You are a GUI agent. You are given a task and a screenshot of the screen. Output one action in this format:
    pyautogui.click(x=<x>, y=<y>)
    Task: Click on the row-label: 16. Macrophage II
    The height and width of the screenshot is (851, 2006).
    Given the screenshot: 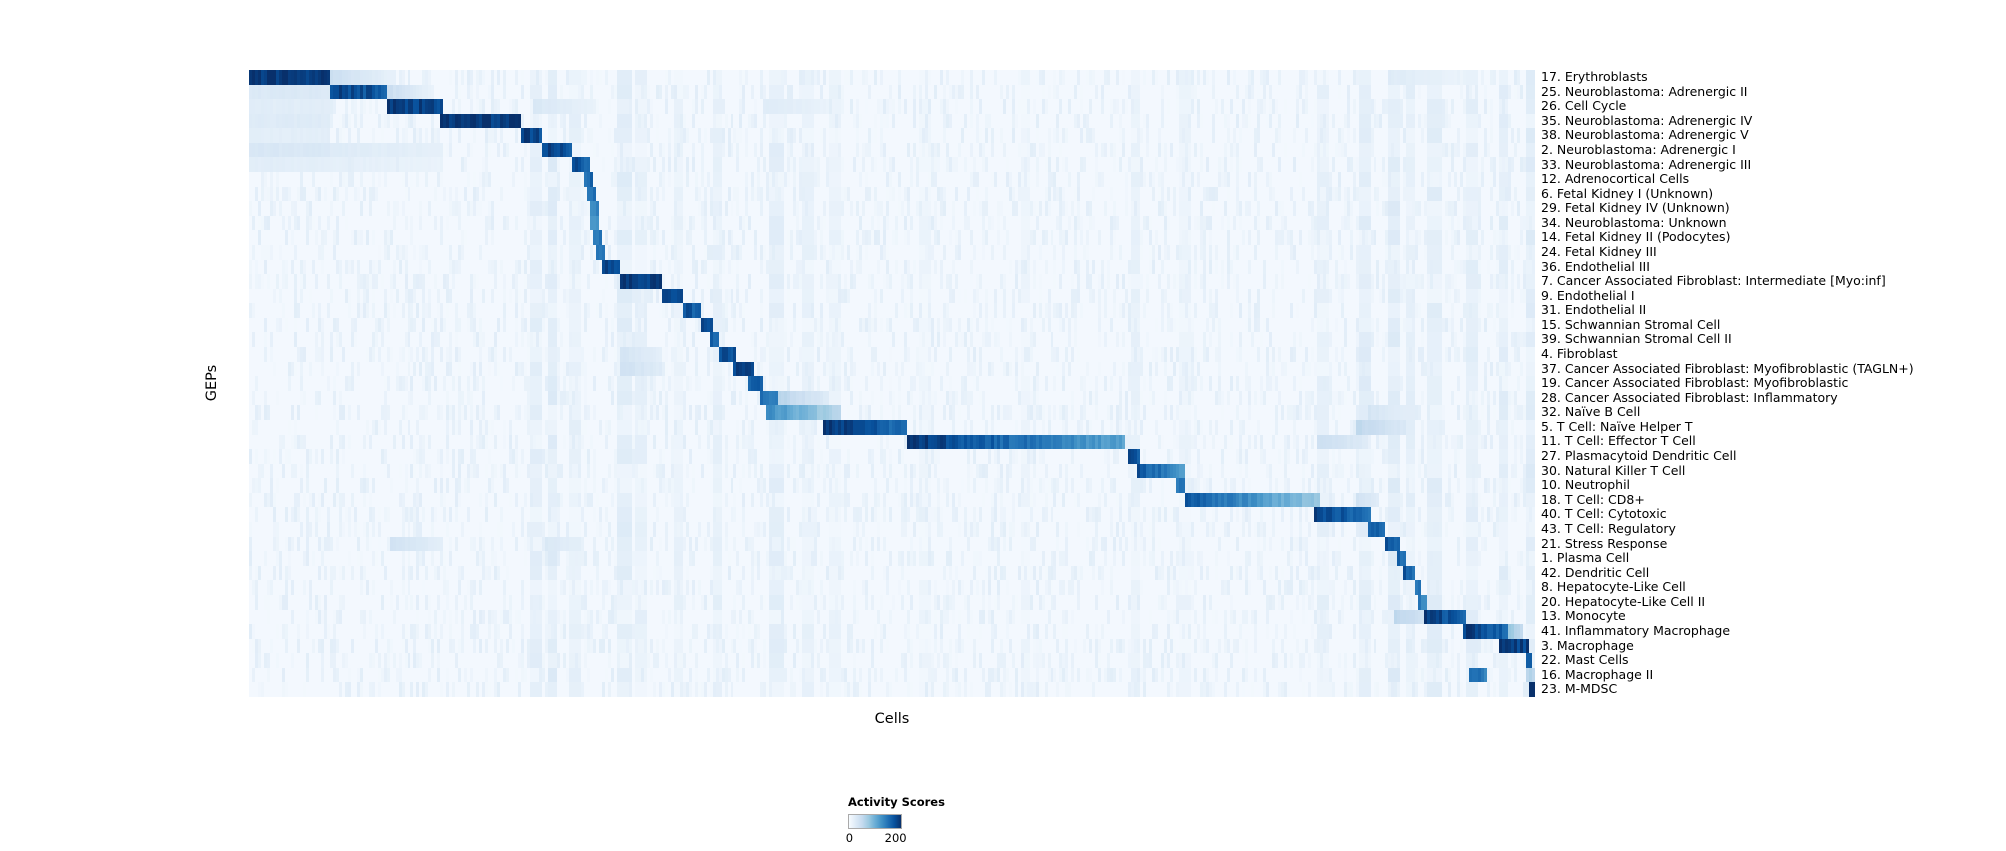 What is the action you would take?
    pyautogui.click(x=1597, y=674)
    